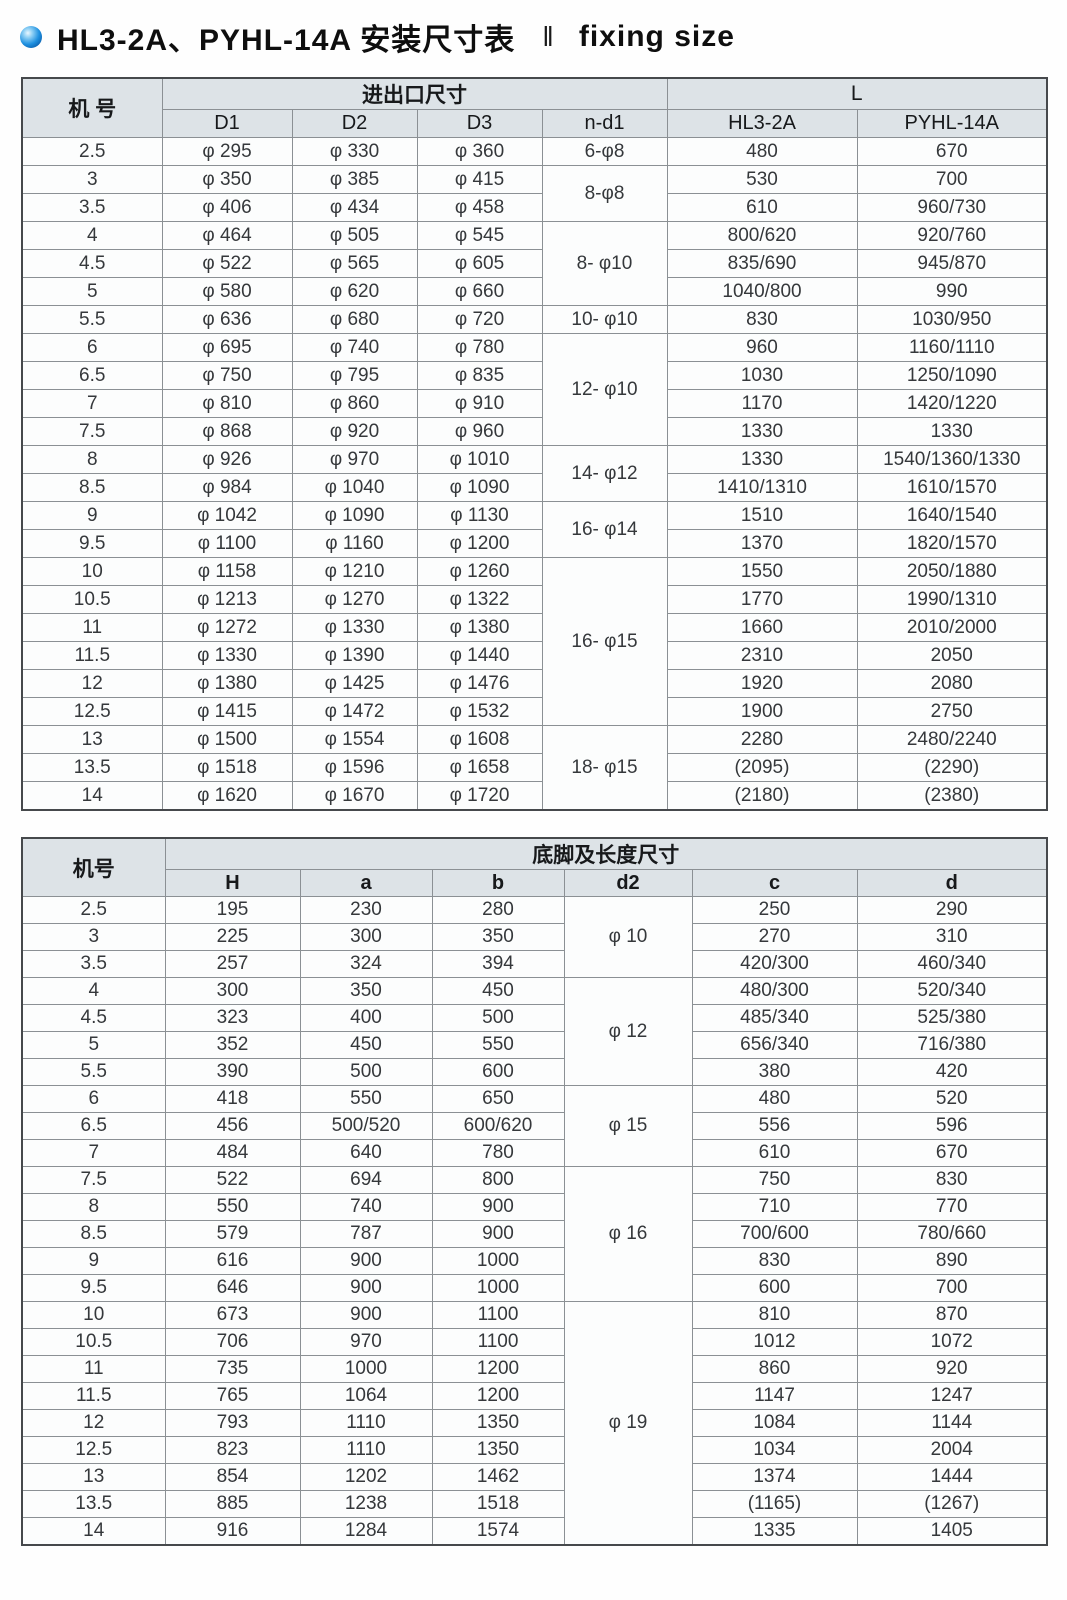 The height and width of the screenshot is (1600, 1067). I want to click on table-row: 4 300 350 450 φ 12 480/300 520/340, so click(534, 1031).